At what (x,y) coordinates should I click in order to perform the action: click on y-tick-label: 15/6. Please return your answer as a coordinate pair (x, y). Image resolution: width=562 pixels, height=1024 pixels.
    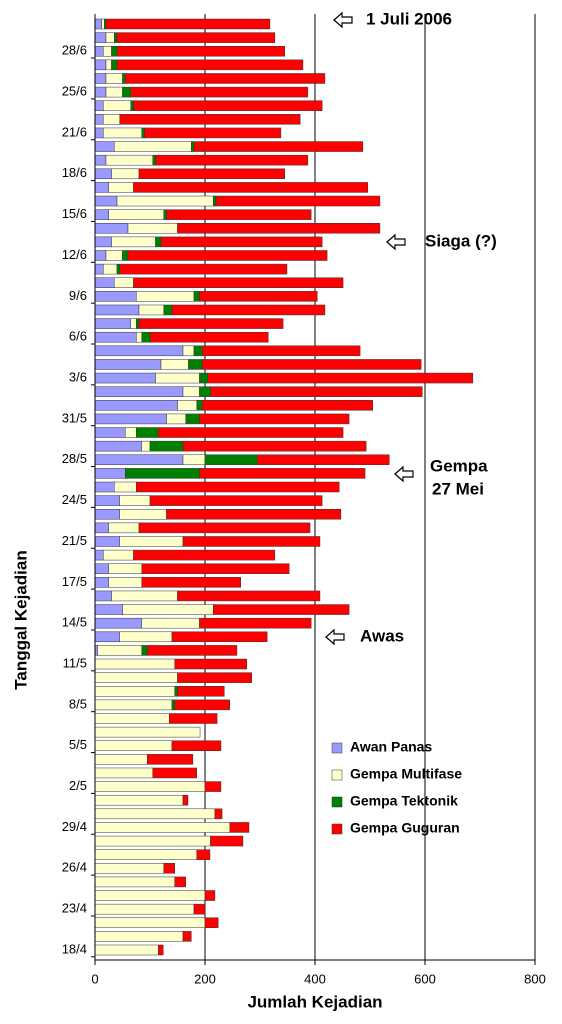
    Looking at the image, I should click on (74, 213).